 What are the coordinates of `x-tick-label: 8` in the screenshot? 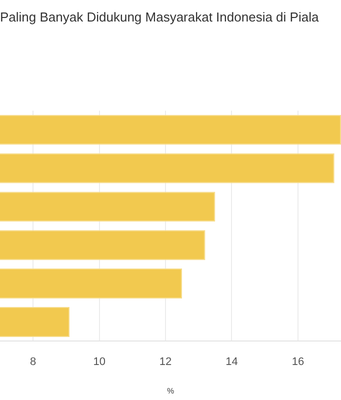 It's located at (33, 362).